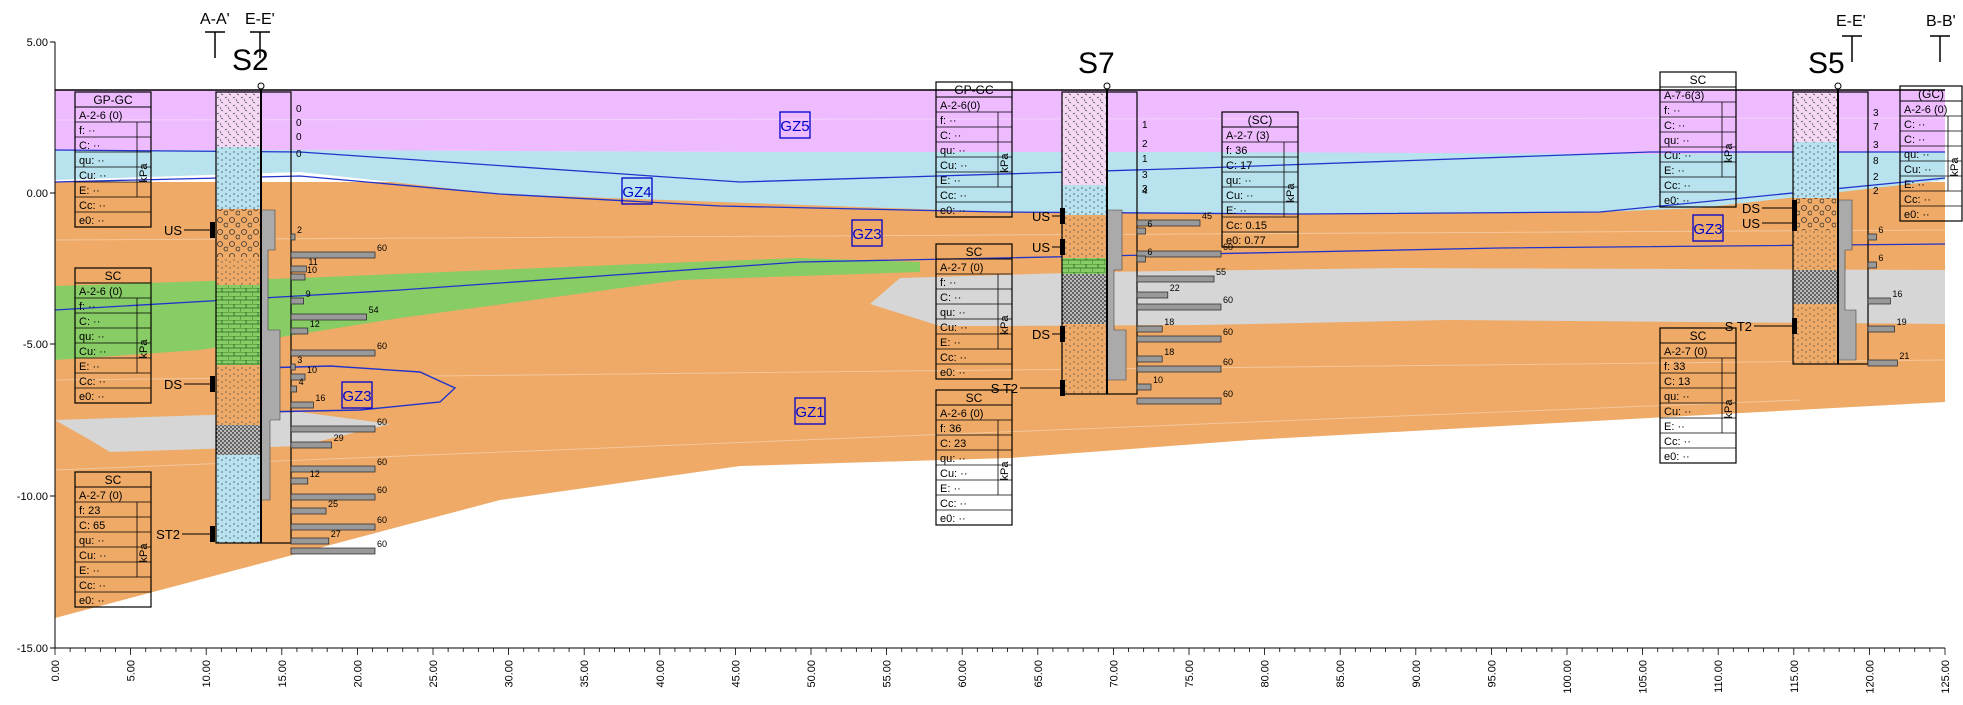 The image size is (1963, 705). Describe the element at coordinates (1145, 144) in the screenshot. I see `spt-top-value: 2` at that location.